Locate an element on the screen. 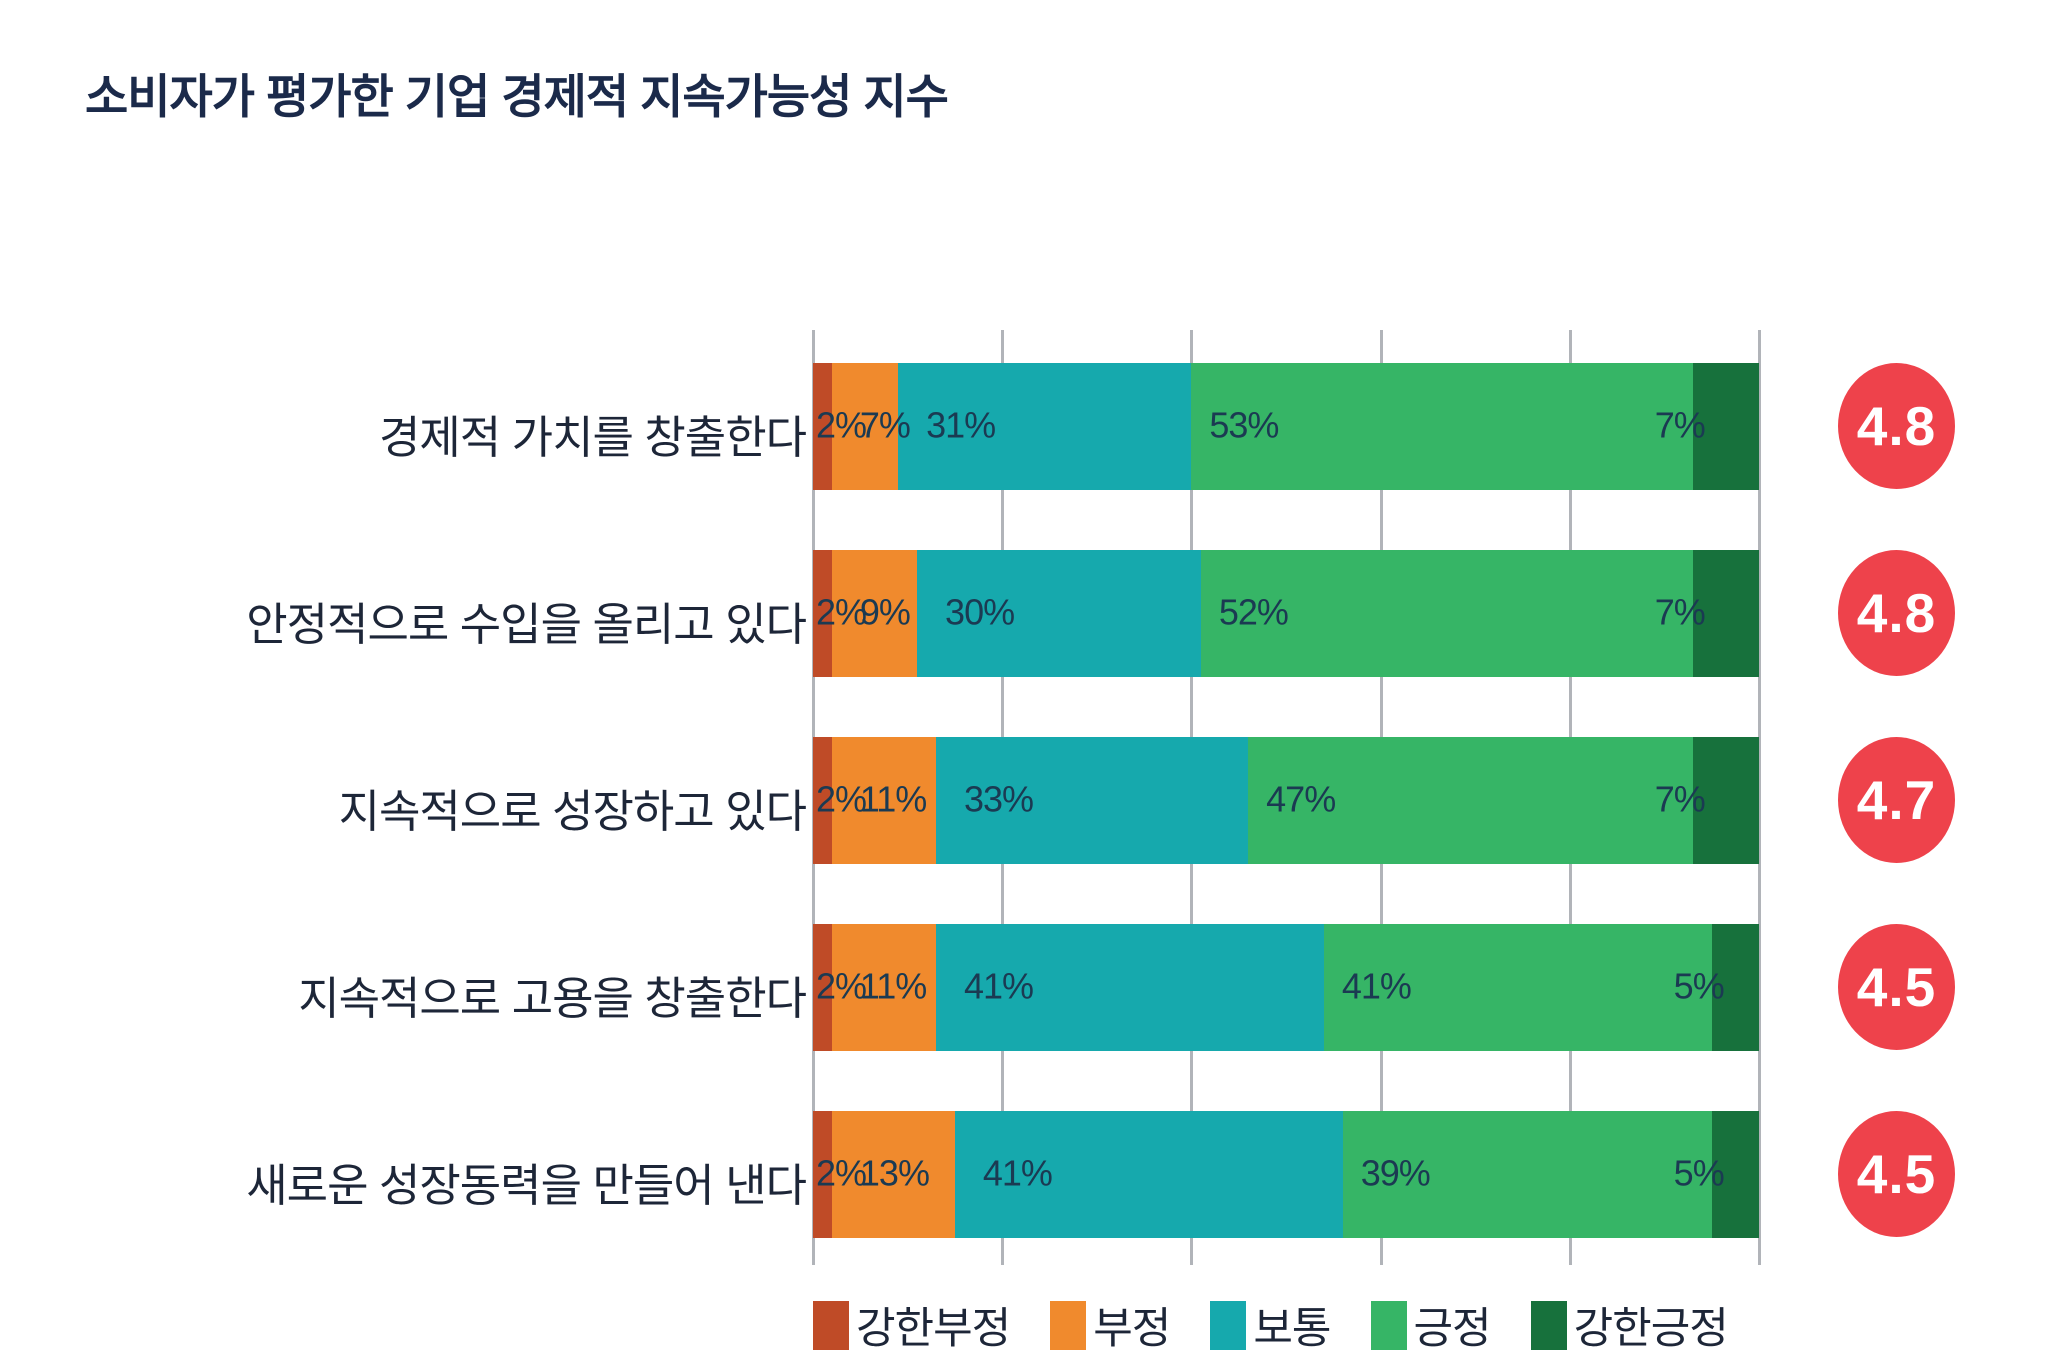  bar-row: 2% 9% 30% 52% 7% is located at coordinates (1286, 613).